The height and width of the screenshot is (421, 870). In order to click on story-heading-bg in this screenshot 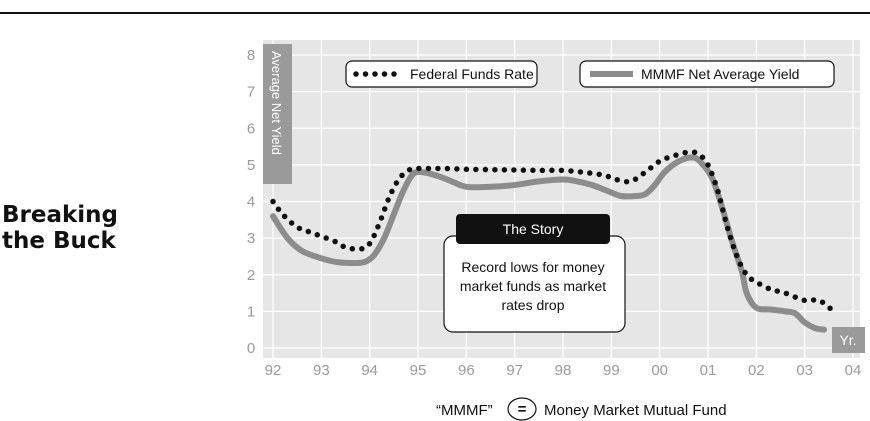, I will do `click(533, 229)`.